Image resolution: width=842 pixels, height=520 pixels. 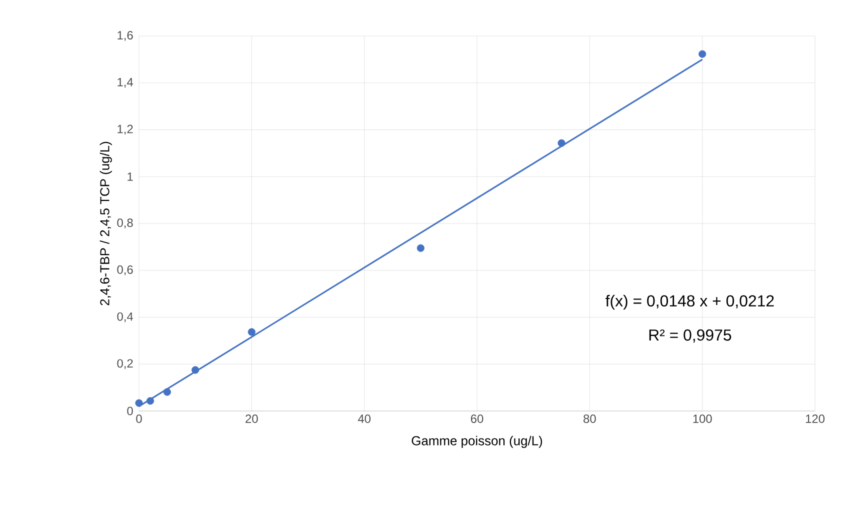 I want to click on x-tick-label: 60, so click(x=477, y=418).